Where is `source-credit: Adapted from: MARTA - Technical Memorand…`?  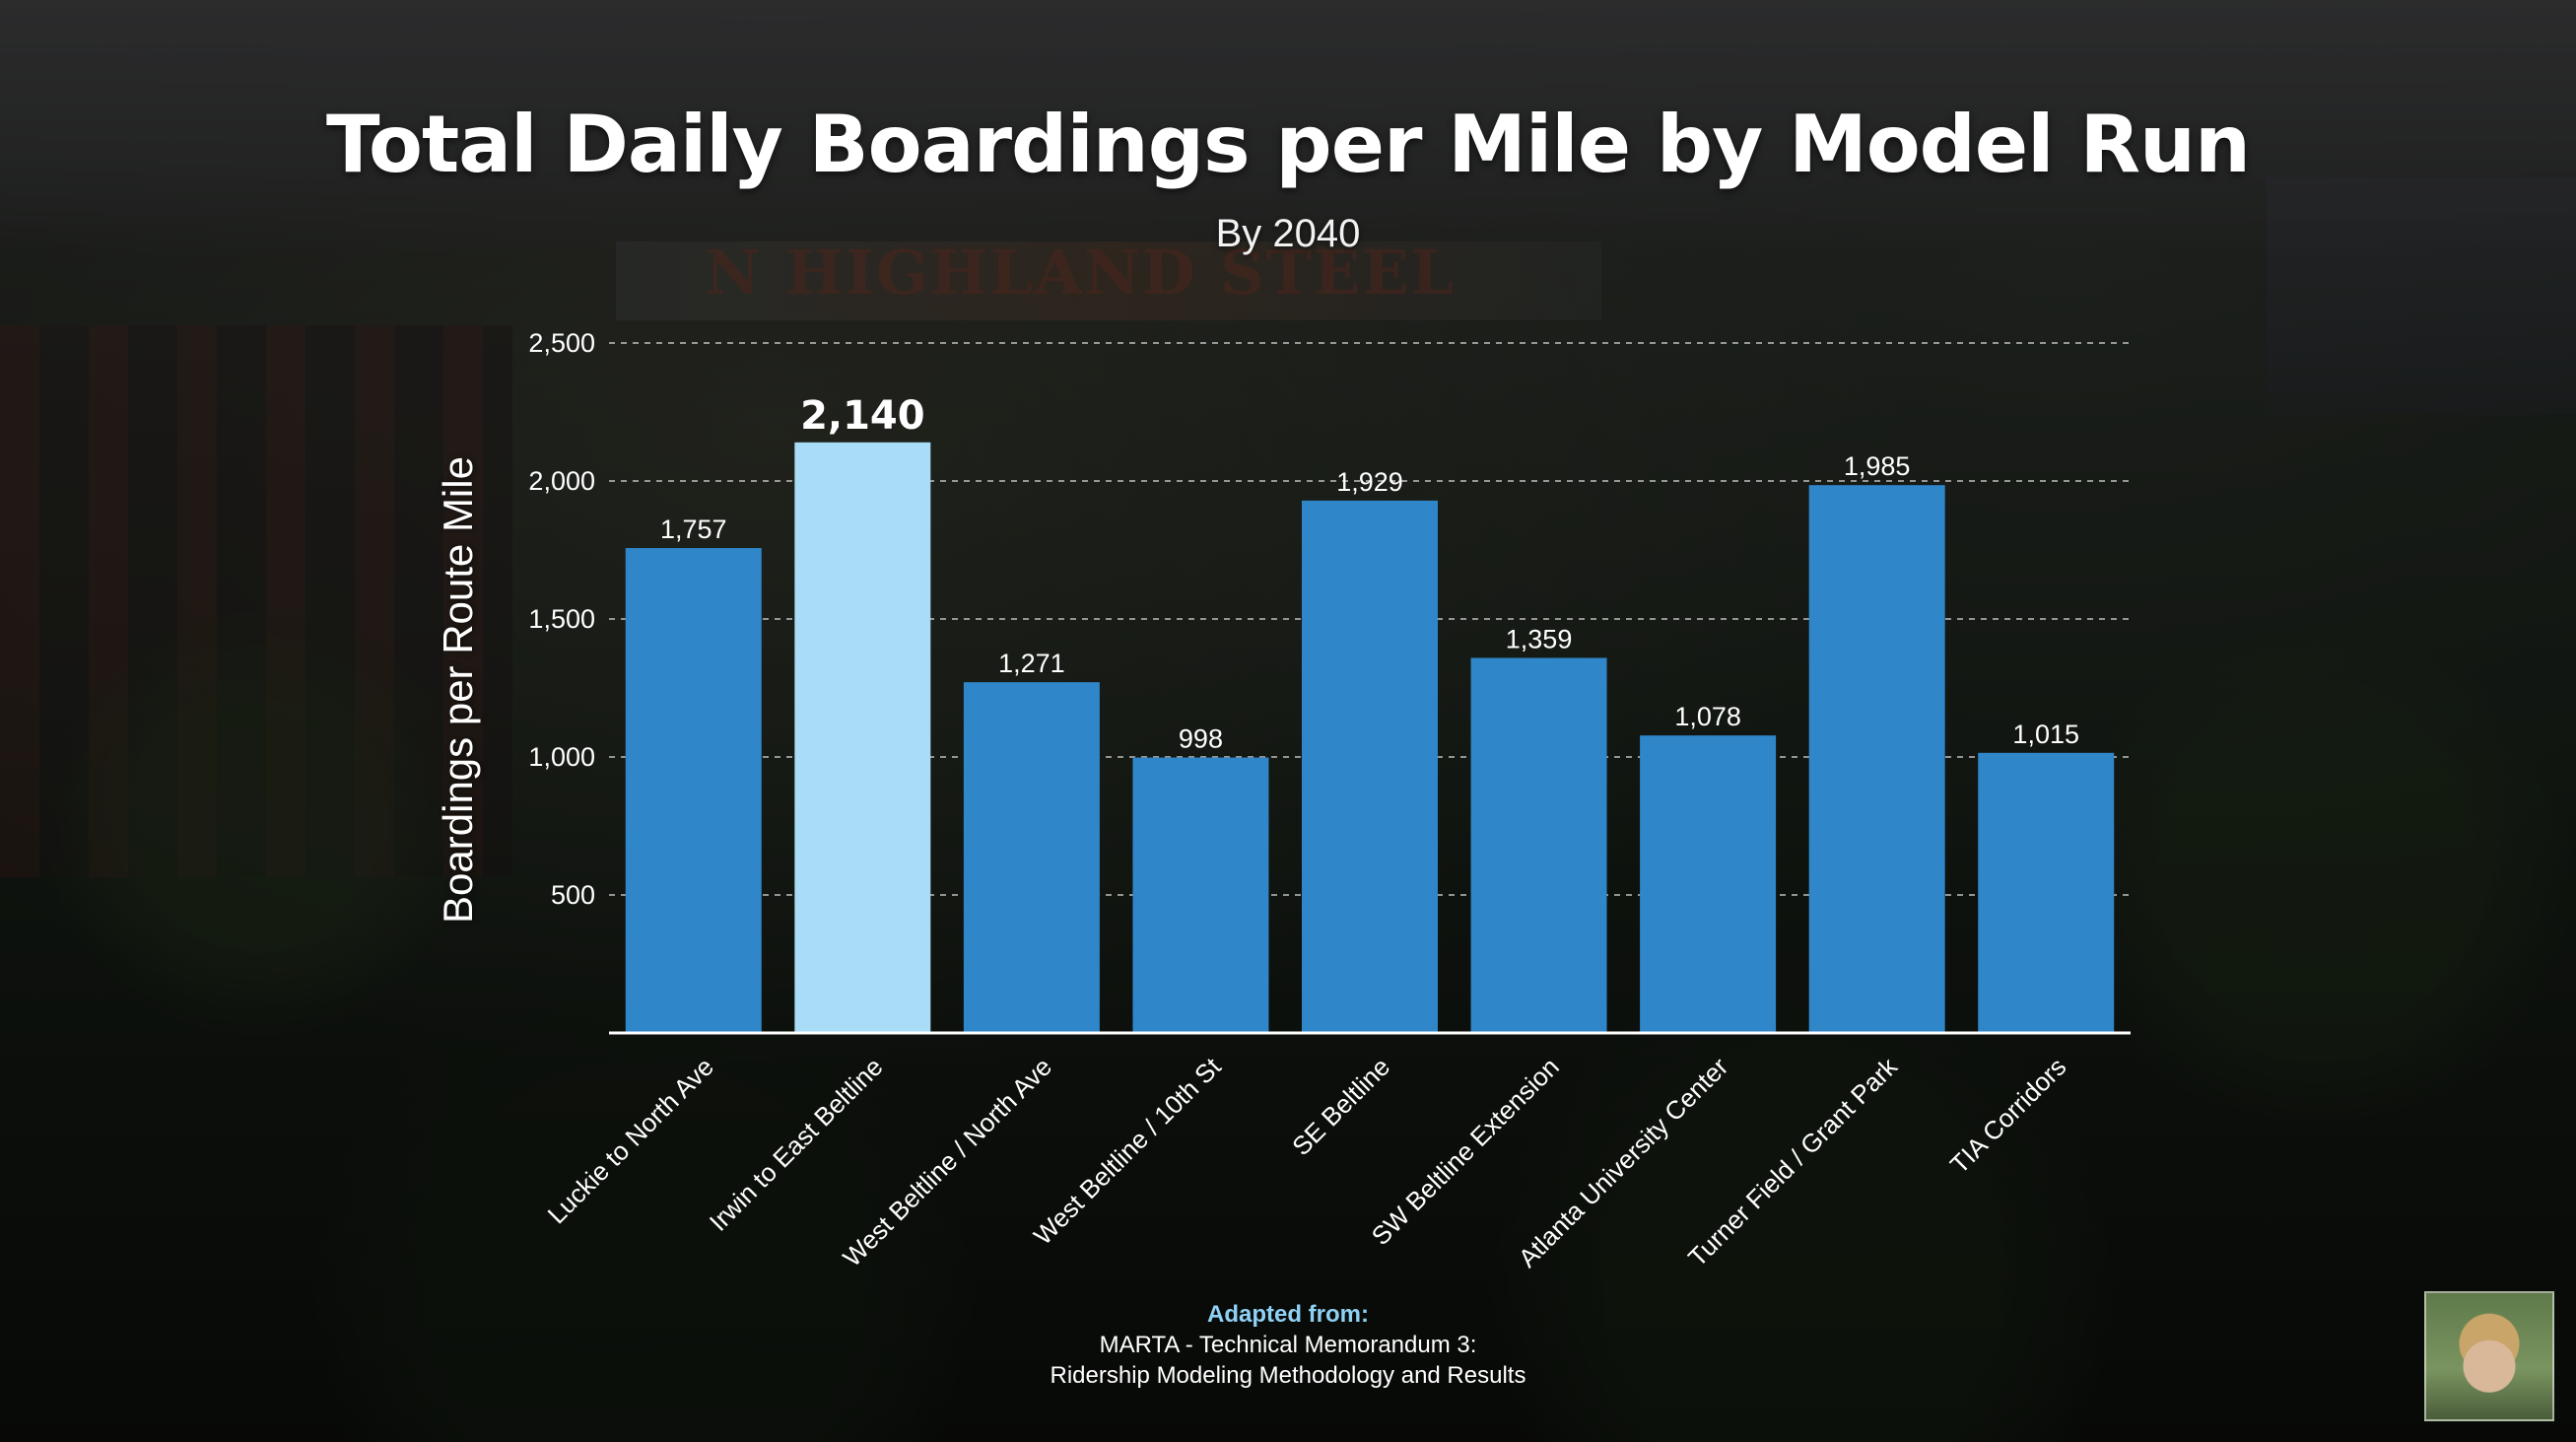 source-credit: Adapted from: MARTA - Technical Memorand… is located at coordinates (1288, 1345).